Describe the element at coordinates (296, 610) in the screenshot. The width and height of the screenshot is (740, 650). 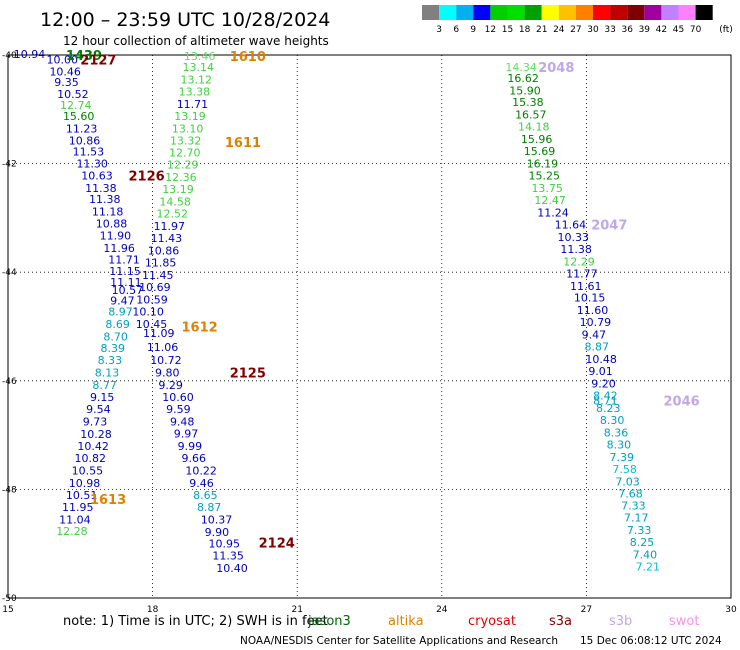
I see `longitude-label: 21` at that location.